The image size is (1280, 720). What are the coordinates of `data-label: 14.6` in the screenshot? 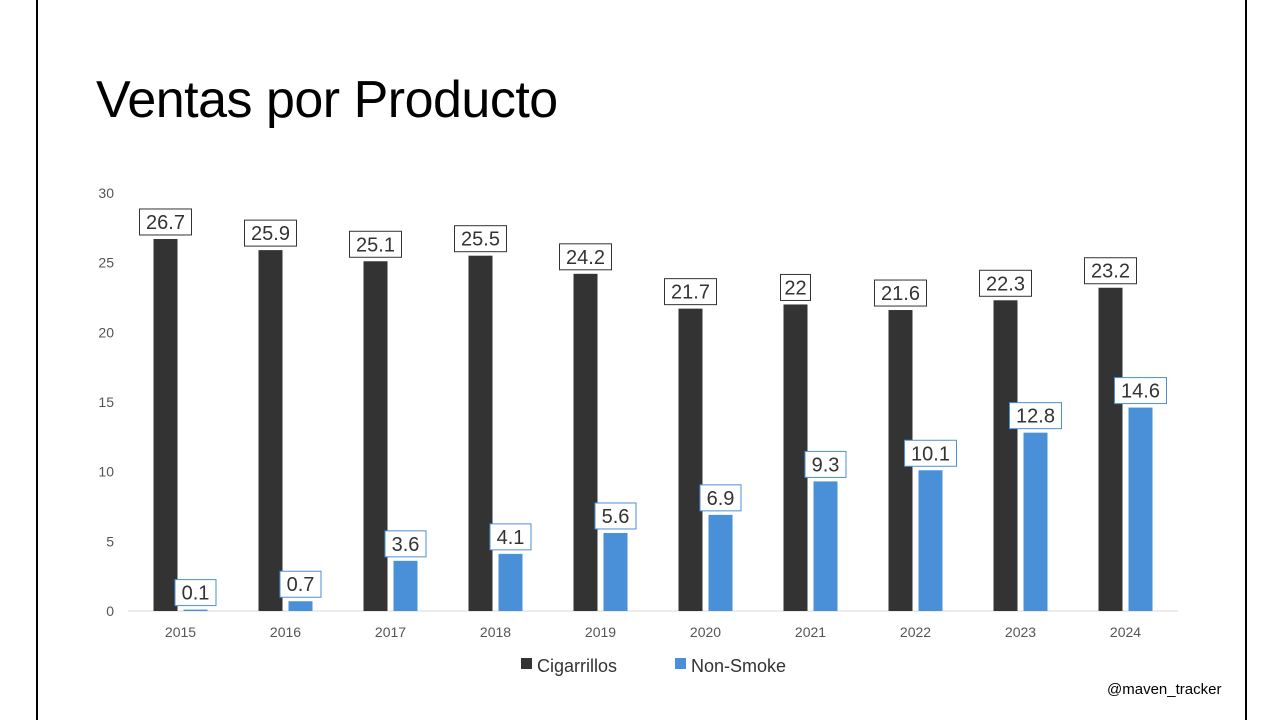 It's located at (1140, 392).